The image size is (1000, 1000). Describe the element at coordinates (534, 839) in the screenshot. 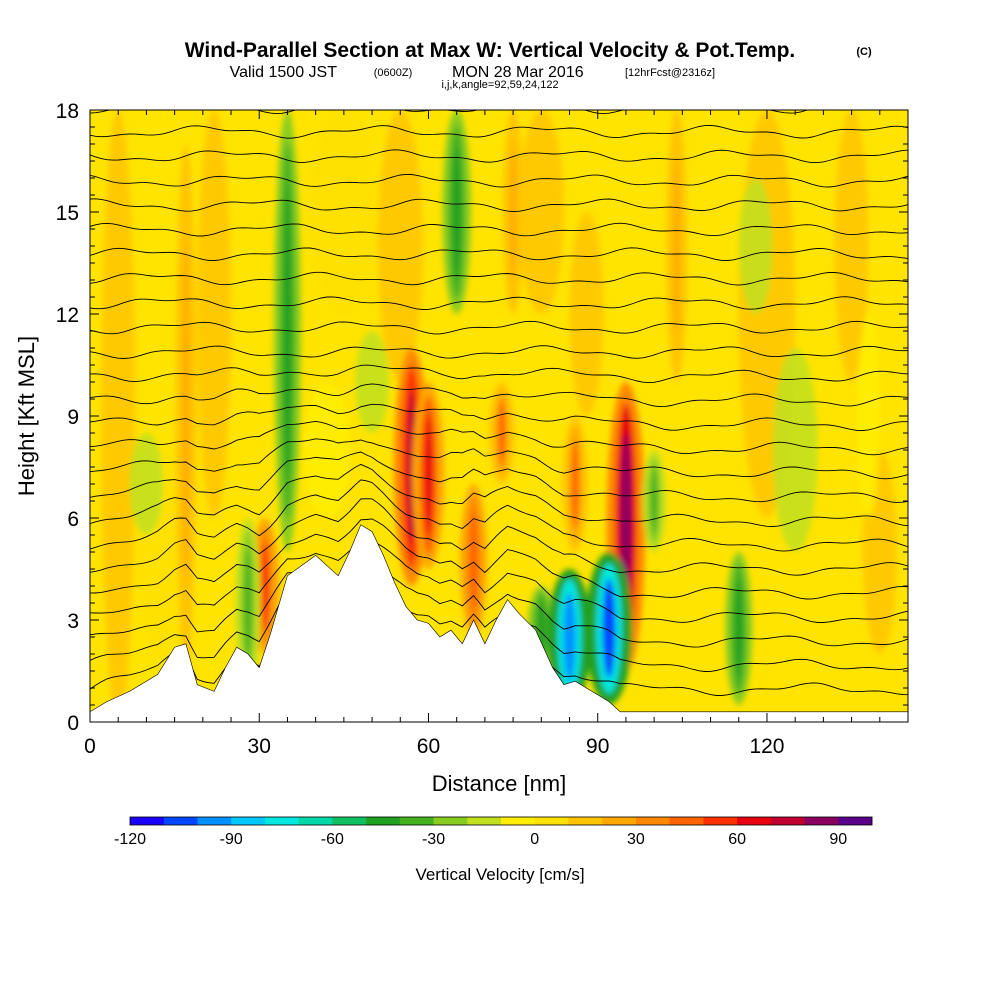

I see `colorbar-tick-label: 0` at that location.